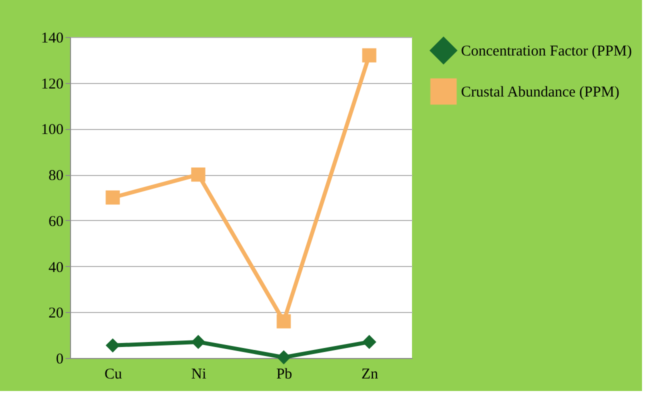  Describe the element at coordinates (546, 52) in the screenshot. I see `legend-label: Concentration Factor (PPM)` at that location.